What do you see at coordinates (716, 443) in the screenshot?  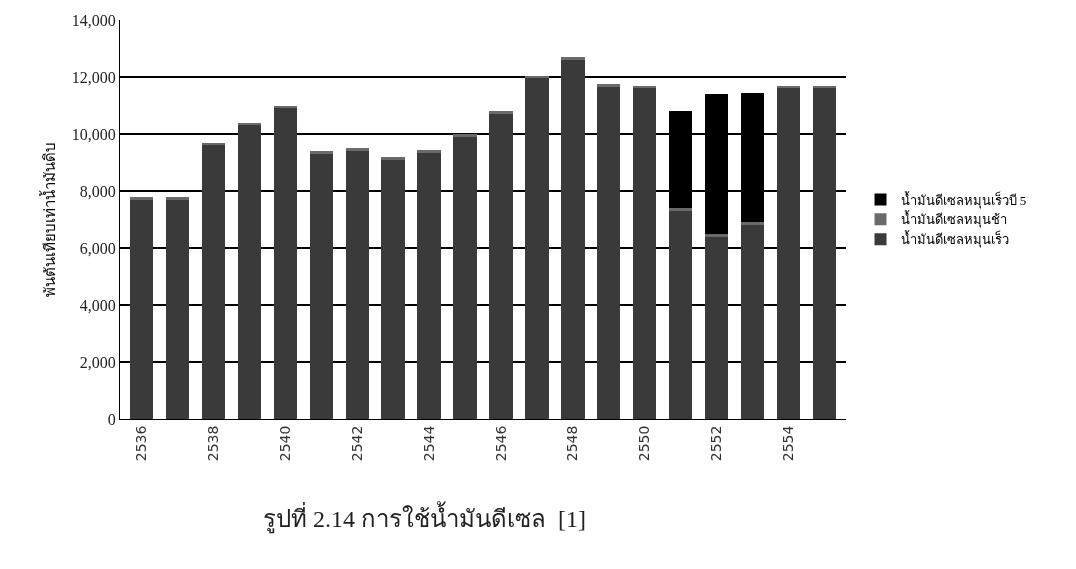 I see `x-tick-label: 2552` at bounding box center [716, 443].